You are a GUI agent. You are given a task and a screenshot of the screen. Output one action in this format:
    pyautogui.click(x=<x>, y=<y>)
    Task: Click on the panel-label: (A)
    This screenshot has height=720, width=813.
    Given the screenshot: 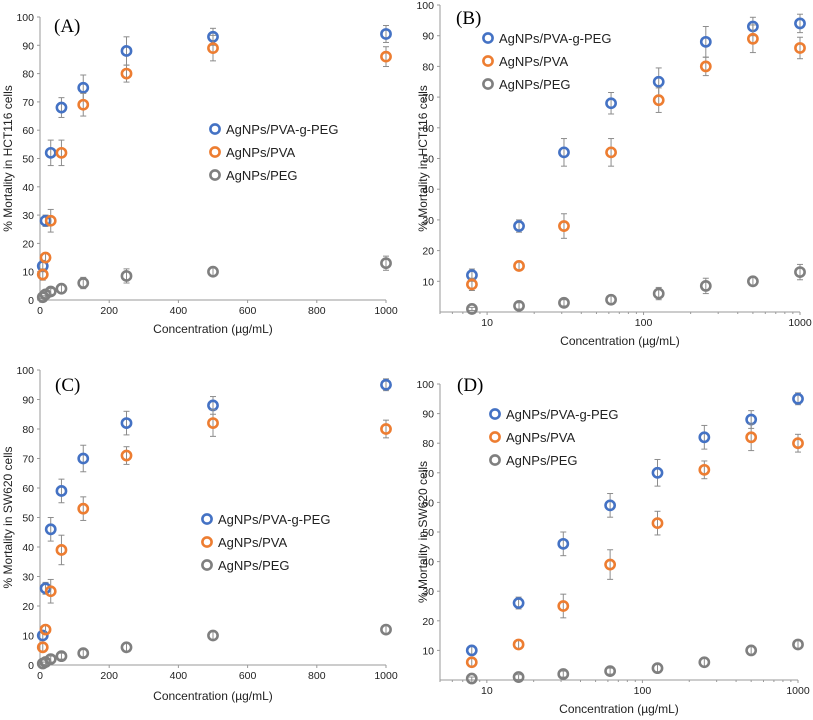 What is the action you would take?
    pyautogui.click(x=67, y=26)
    